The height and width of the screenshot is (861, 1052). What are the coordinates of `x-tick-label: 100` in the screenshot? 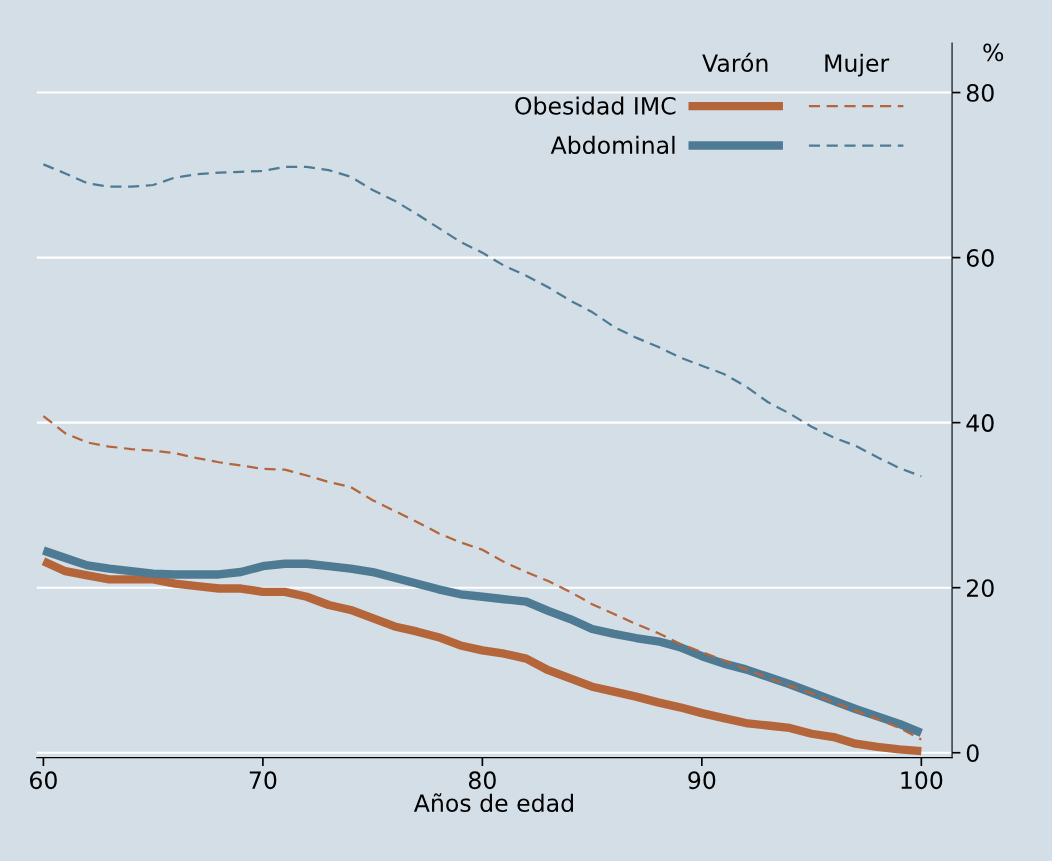 It's located at (922, 780).